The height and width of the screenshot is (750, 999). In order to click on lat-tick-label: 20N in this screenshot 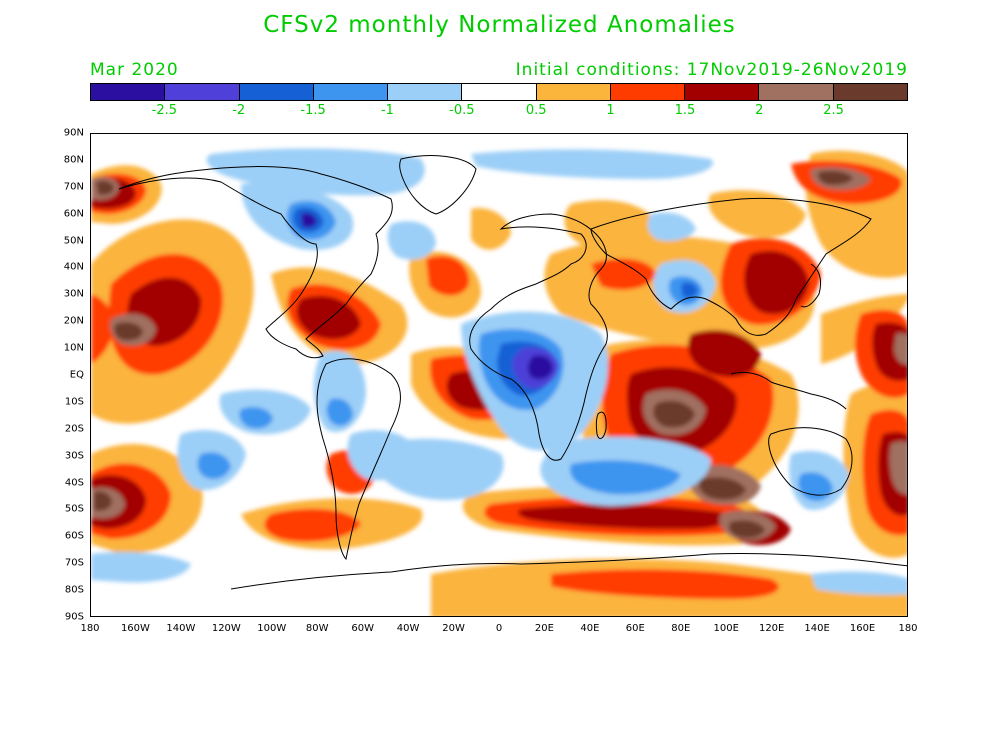, I will do `click(73, 321)`.